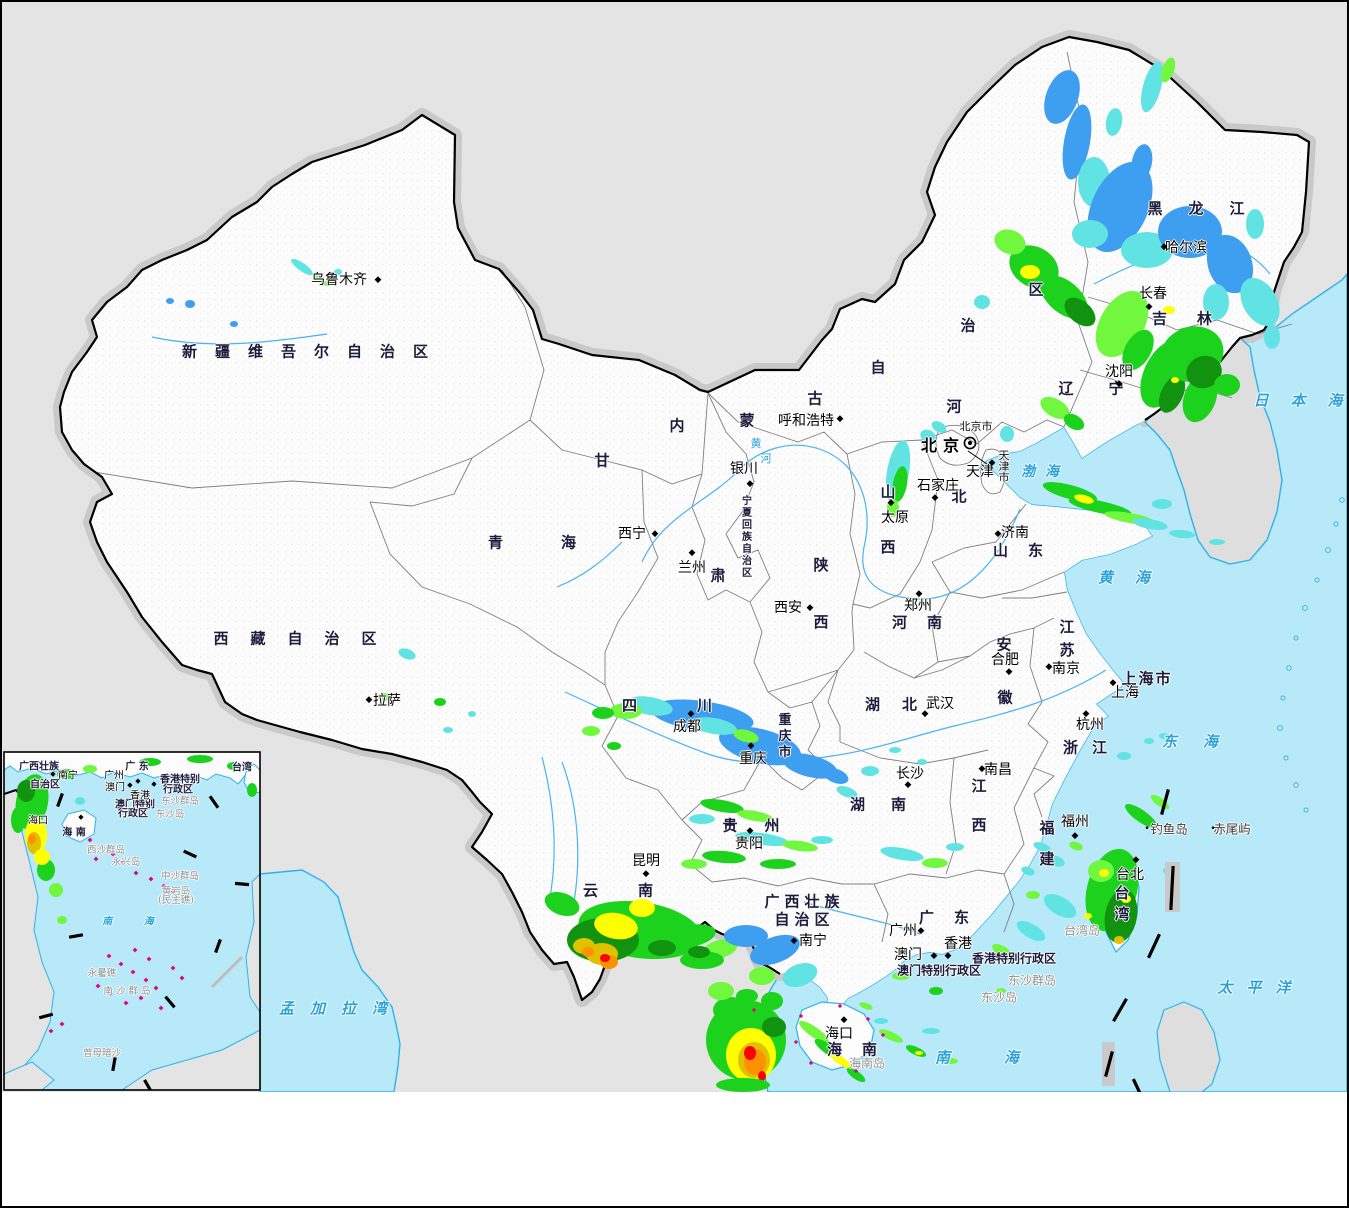 The height and width of the screenshot is (1208, 1349). Describe the element at coordinates (1135, 577) in the screenshot. I see `sea-label: 黄海` at that location.